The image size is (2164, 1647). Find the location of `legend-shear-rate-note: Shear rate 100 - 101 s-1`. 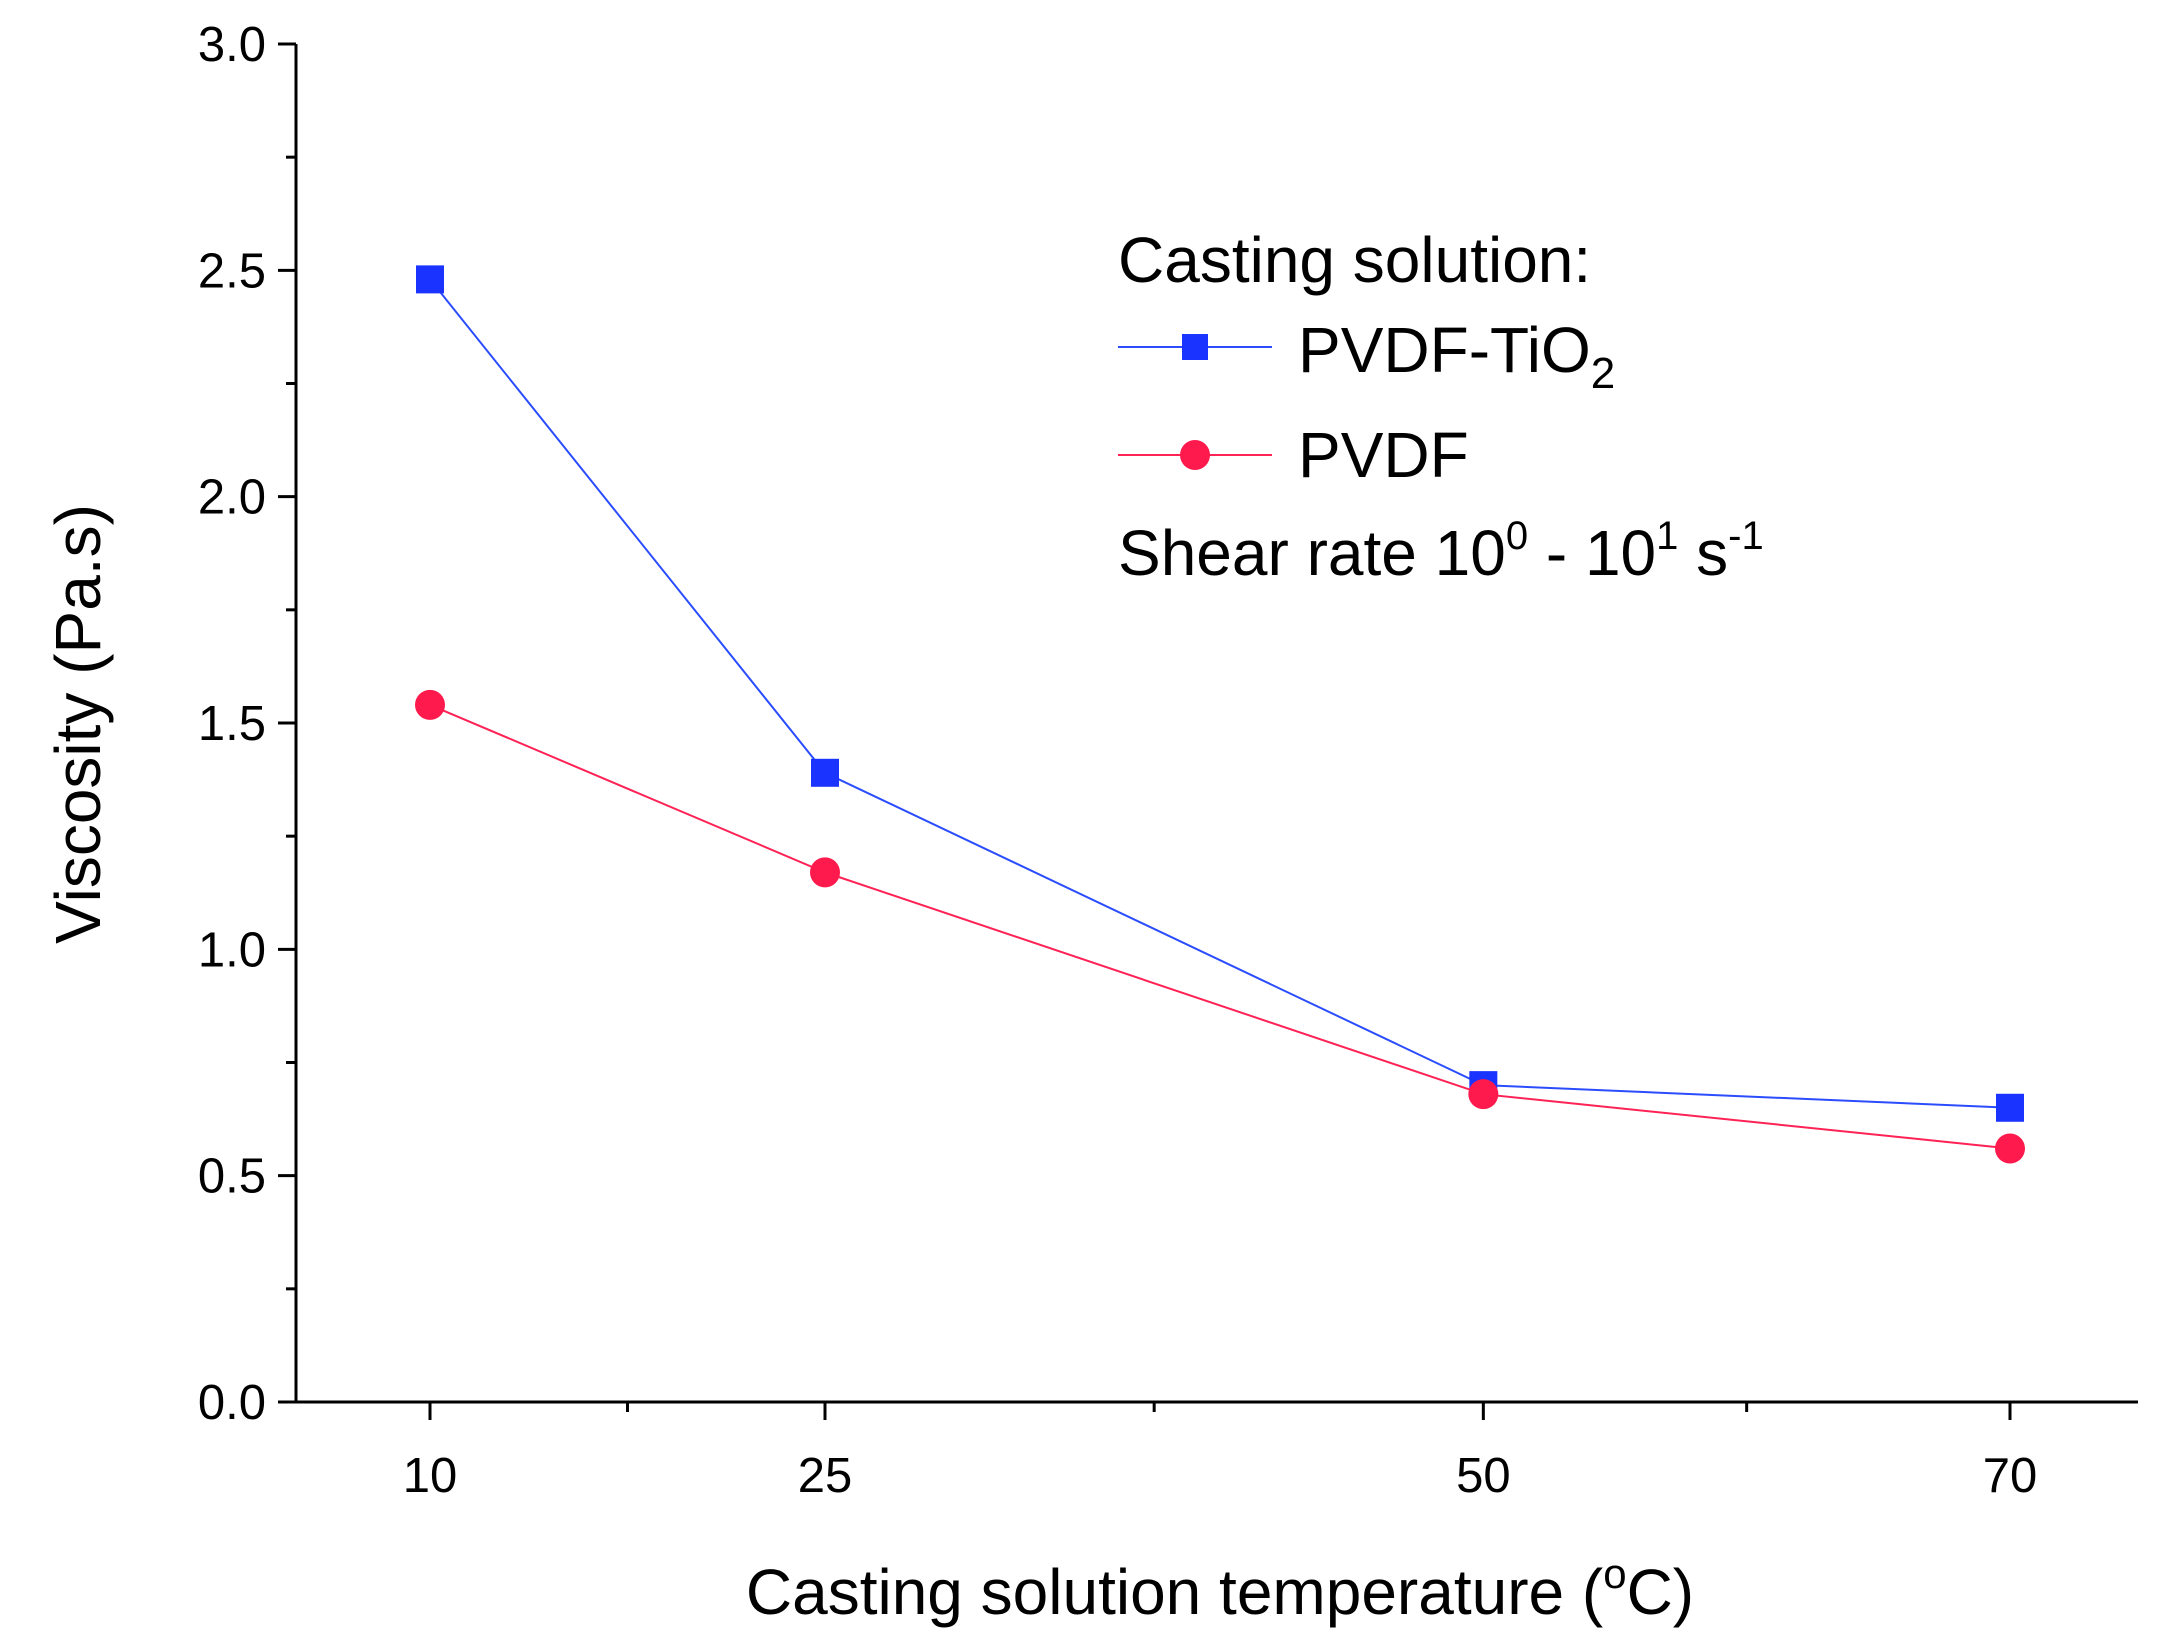

legend-shear-rate-note: Shear rate 100 - 101 s-1 is located at coordinates (1441, 551).